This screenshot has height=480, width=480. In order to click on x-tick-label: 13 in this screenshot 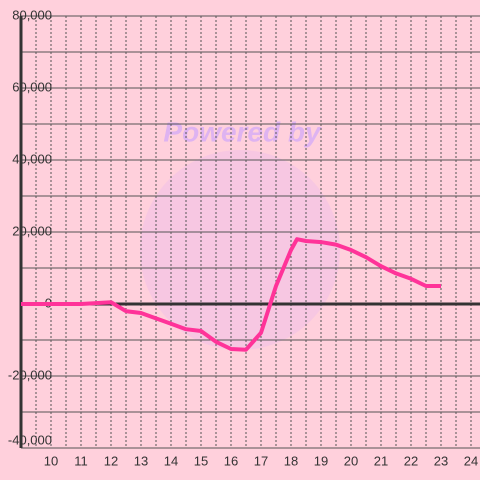, I will do `click(141, 460)`.